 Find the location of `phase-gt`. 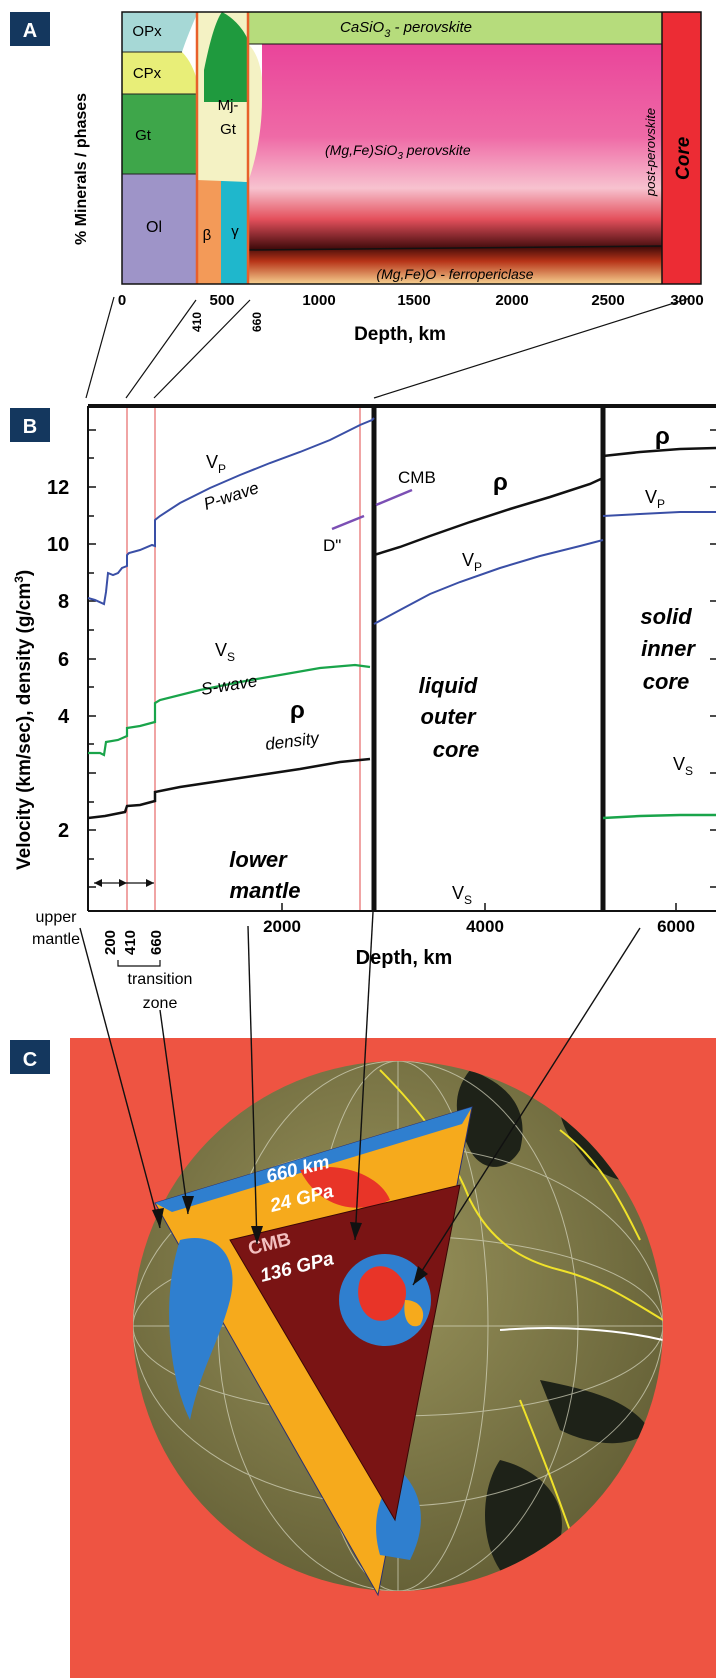

phase-gt is located at coordinates (159, 134).